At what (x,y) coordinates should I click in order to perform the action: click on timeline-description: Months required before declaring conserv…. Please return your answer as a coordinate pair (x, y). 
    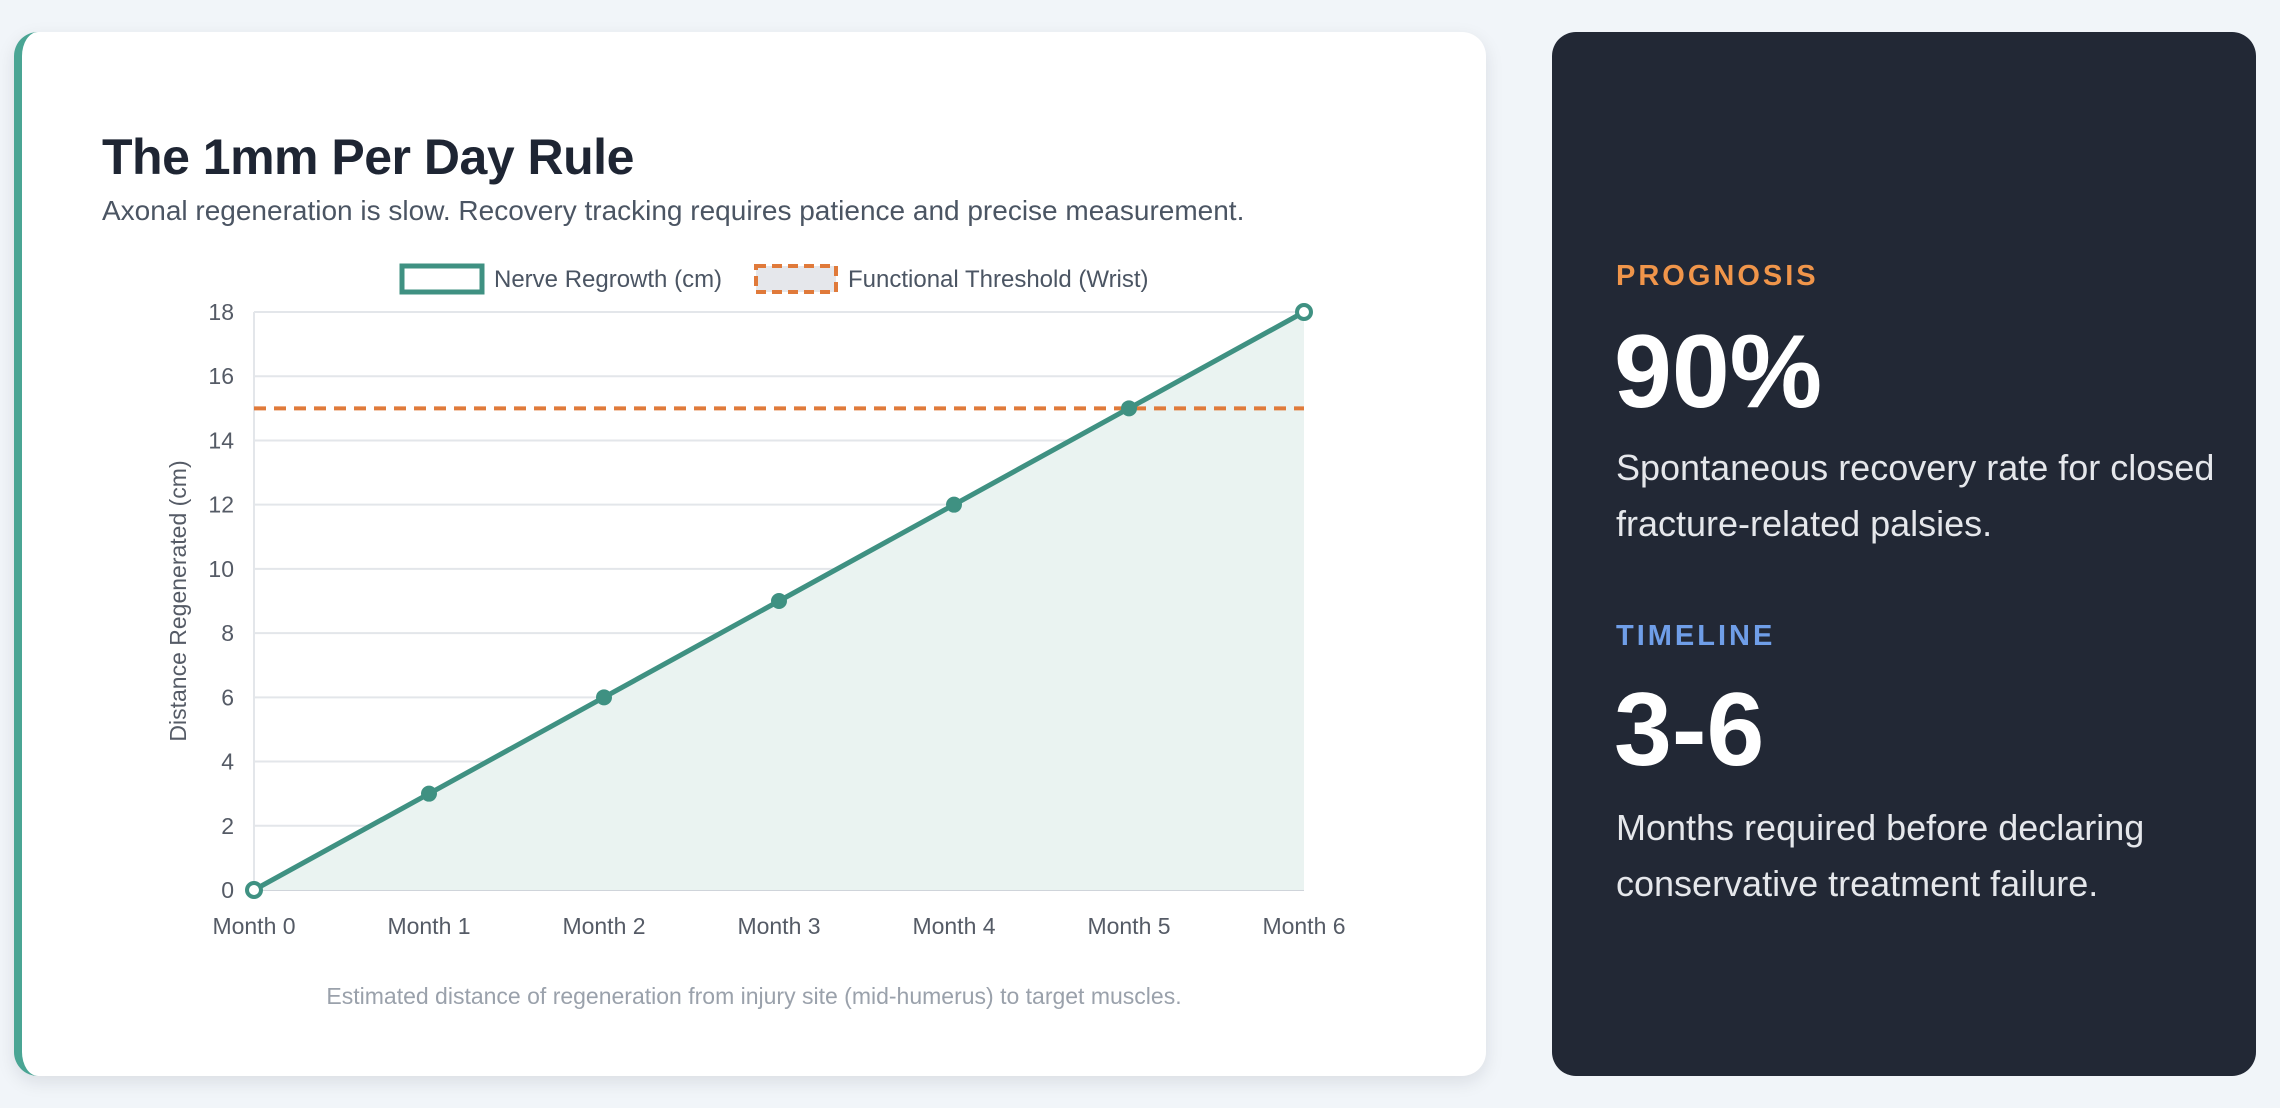
    Looking at the image, I should click on (1880, 855).